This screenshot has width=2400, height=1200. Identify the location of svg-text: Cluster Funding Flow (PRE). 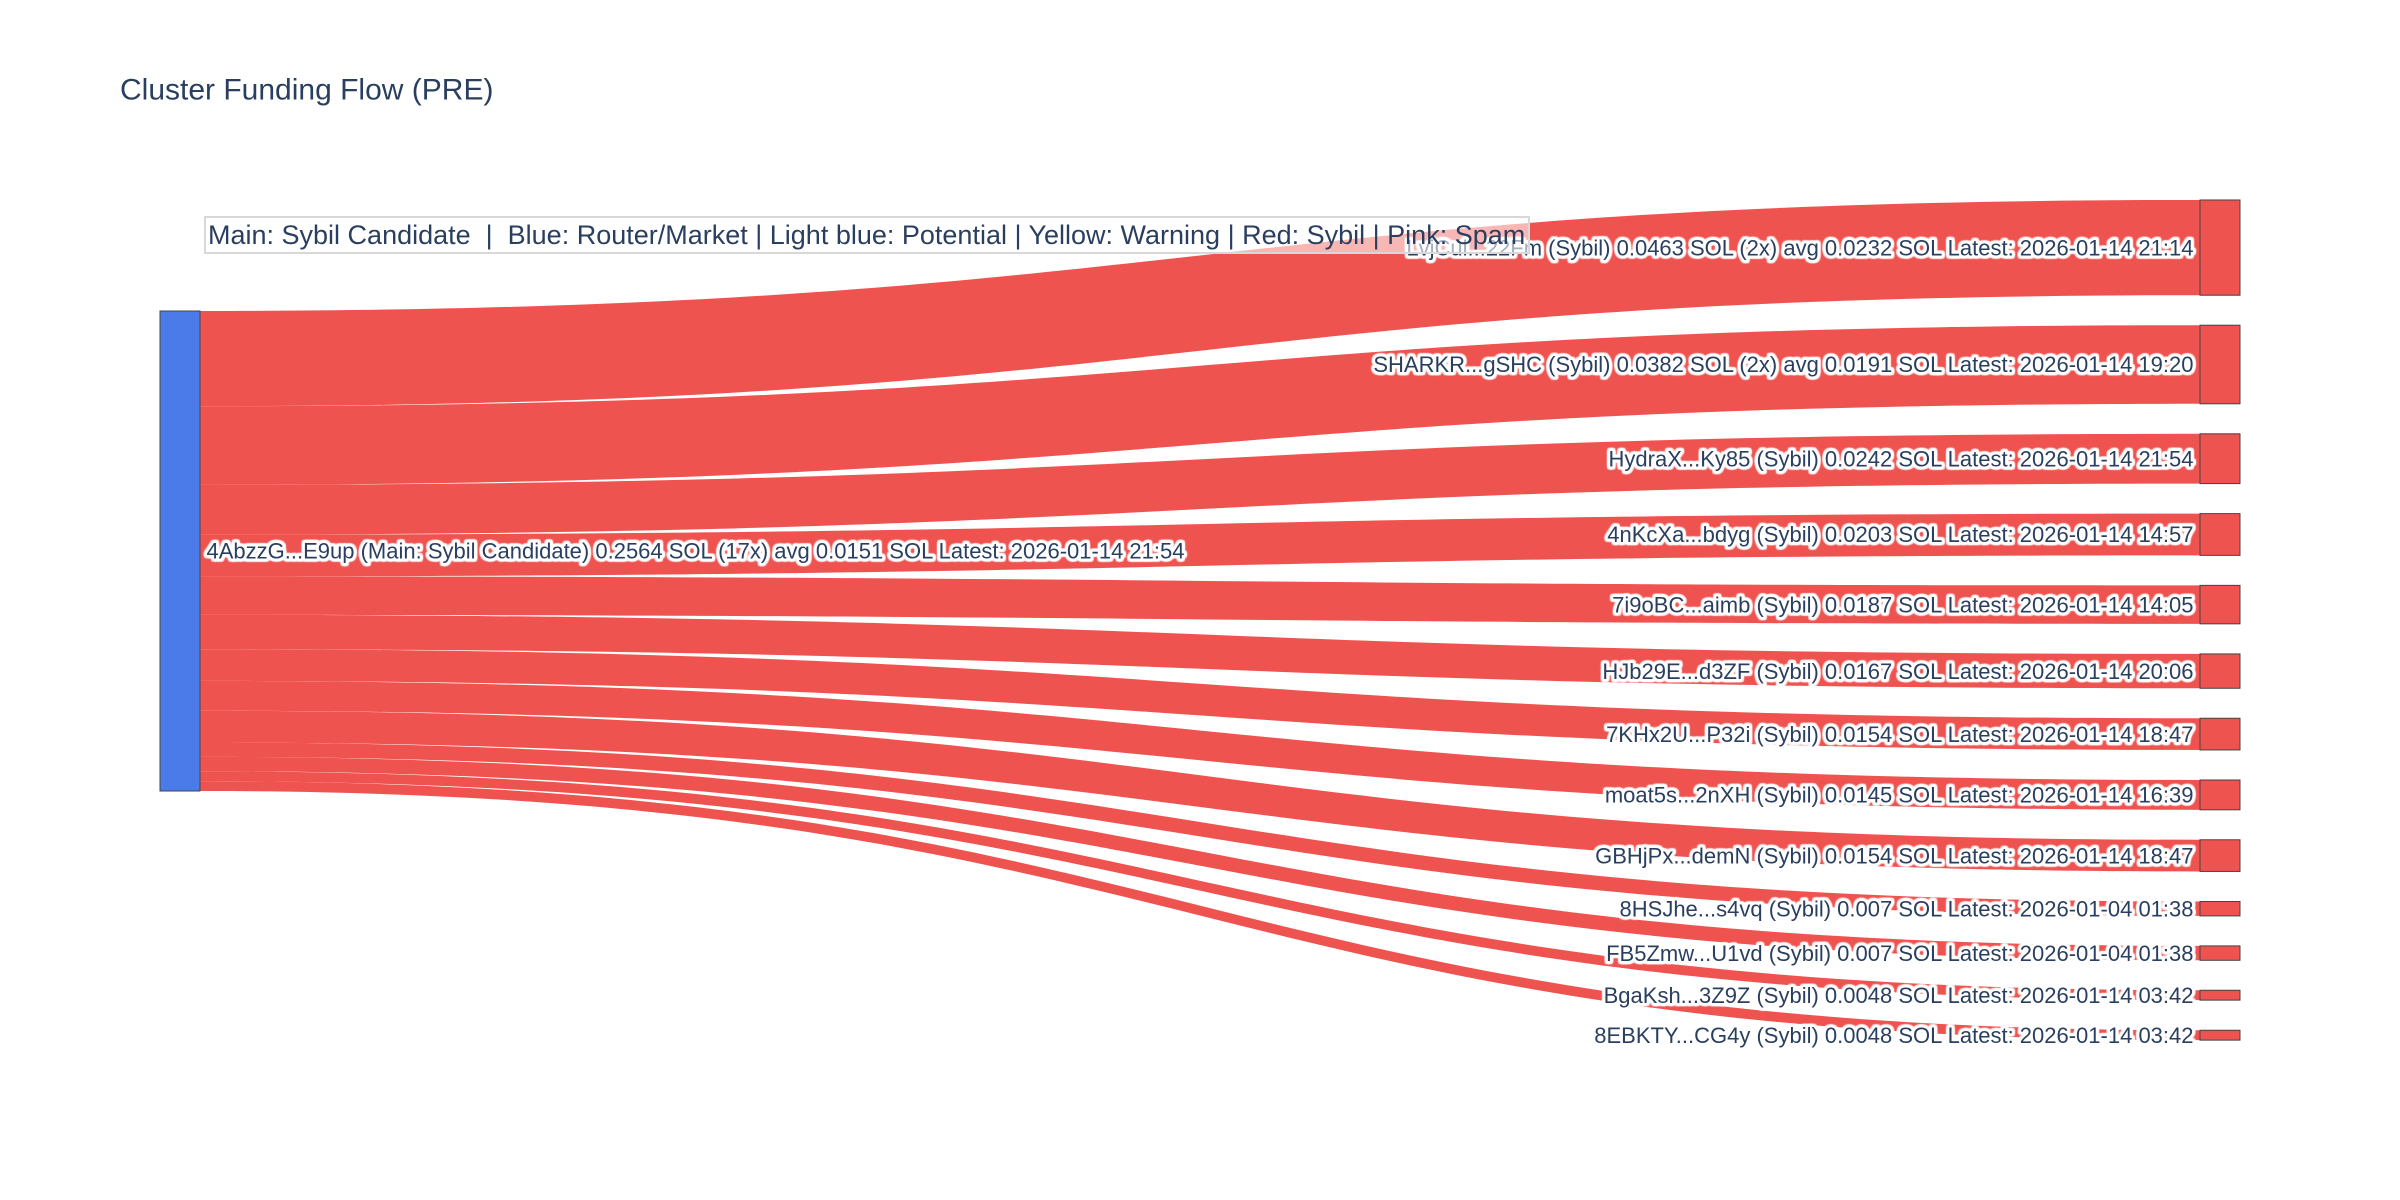
(306, 90).